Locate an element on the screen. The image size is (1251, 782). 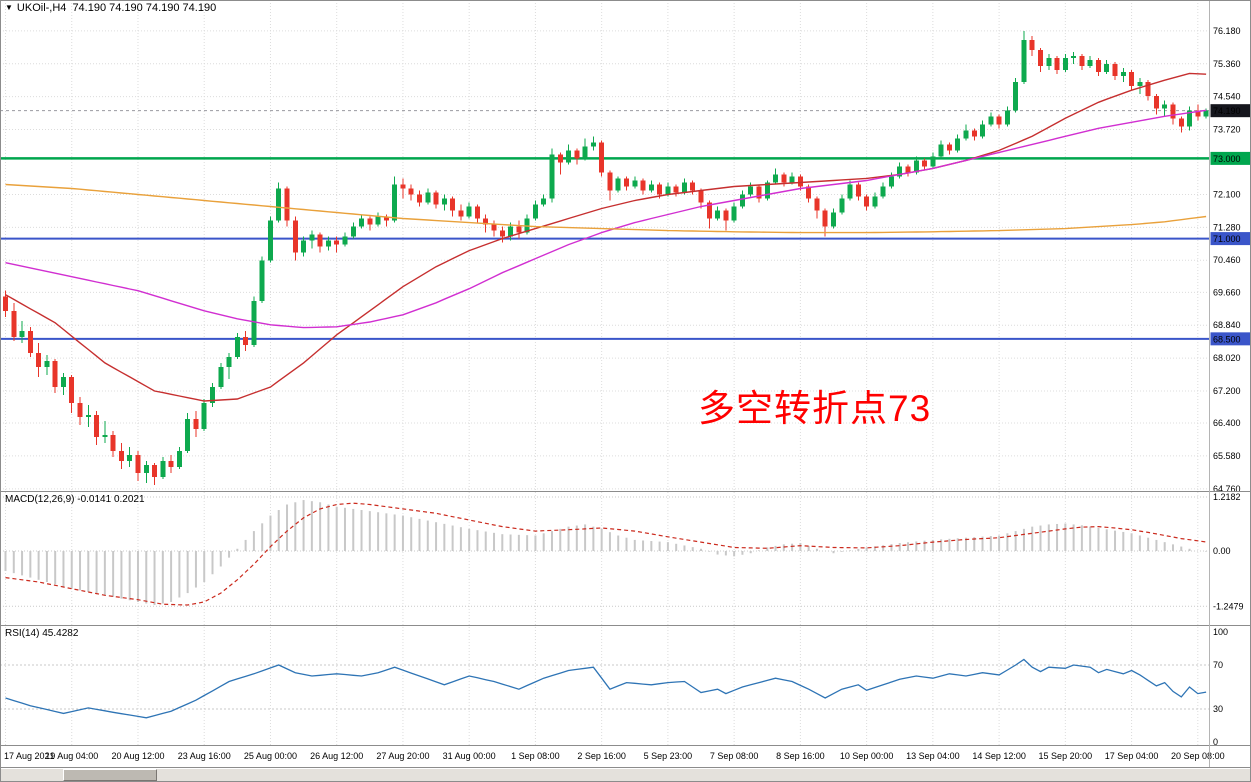
macd-indicator is located at coordinates (606, 553).